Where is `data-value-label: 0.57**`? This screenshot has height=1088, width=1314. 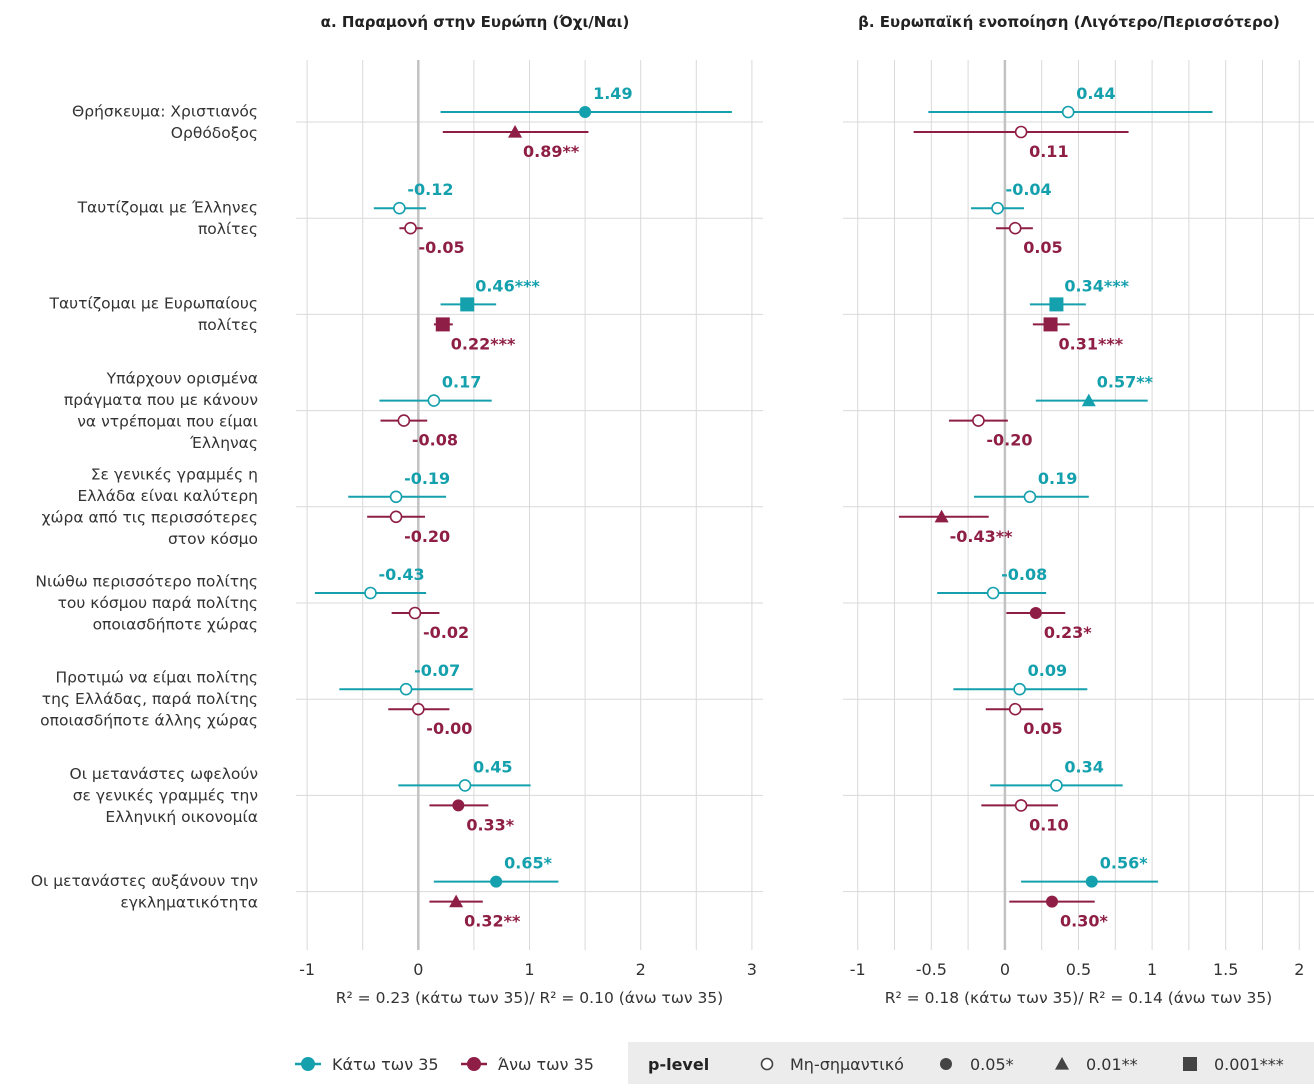 data-value-label: 0.57** is located at coordinates (1125, 382).